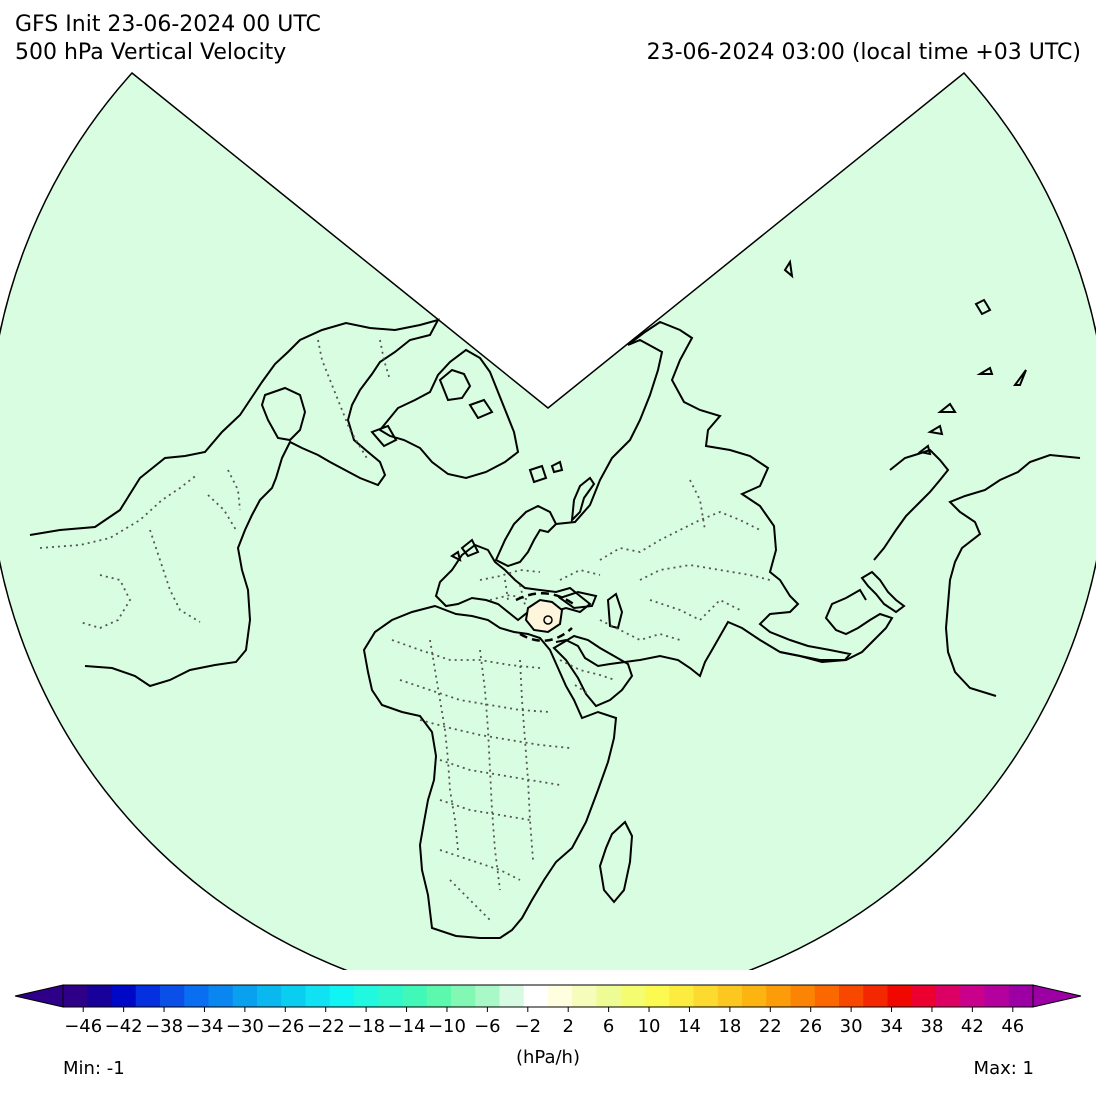 This screenshot has width=1096, height=1095. I want to click on colorbar-tick-label: 18, so click(729, 1025).